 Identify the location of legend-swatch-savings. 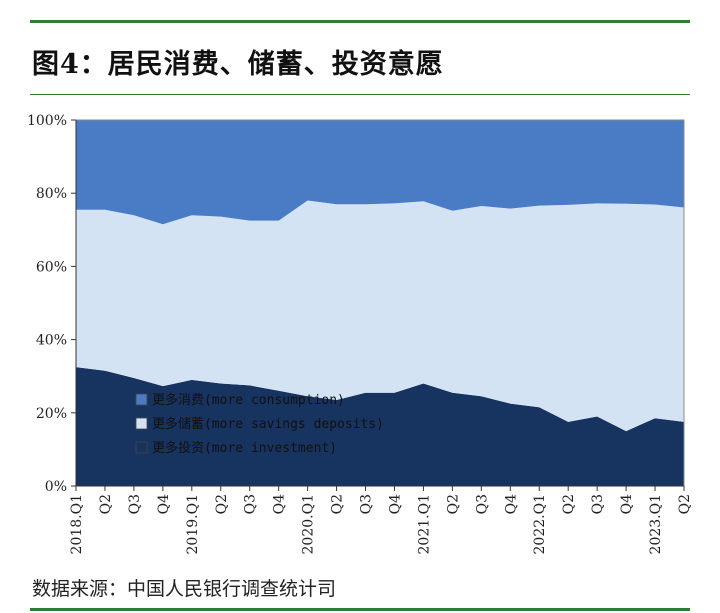
(141, 423).